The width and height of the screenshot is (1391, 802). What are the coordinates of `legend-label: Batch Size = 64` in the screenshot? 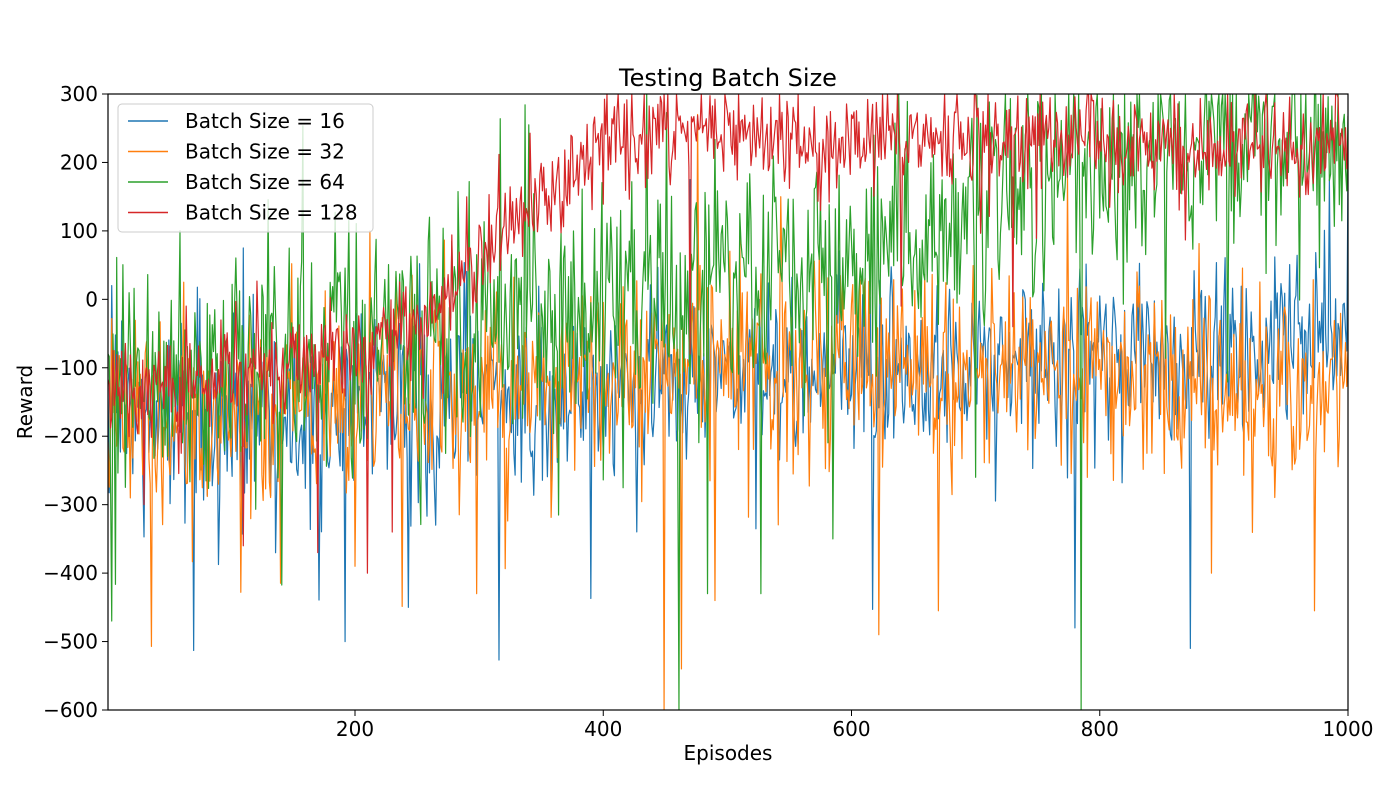 It's located at (265, 182).